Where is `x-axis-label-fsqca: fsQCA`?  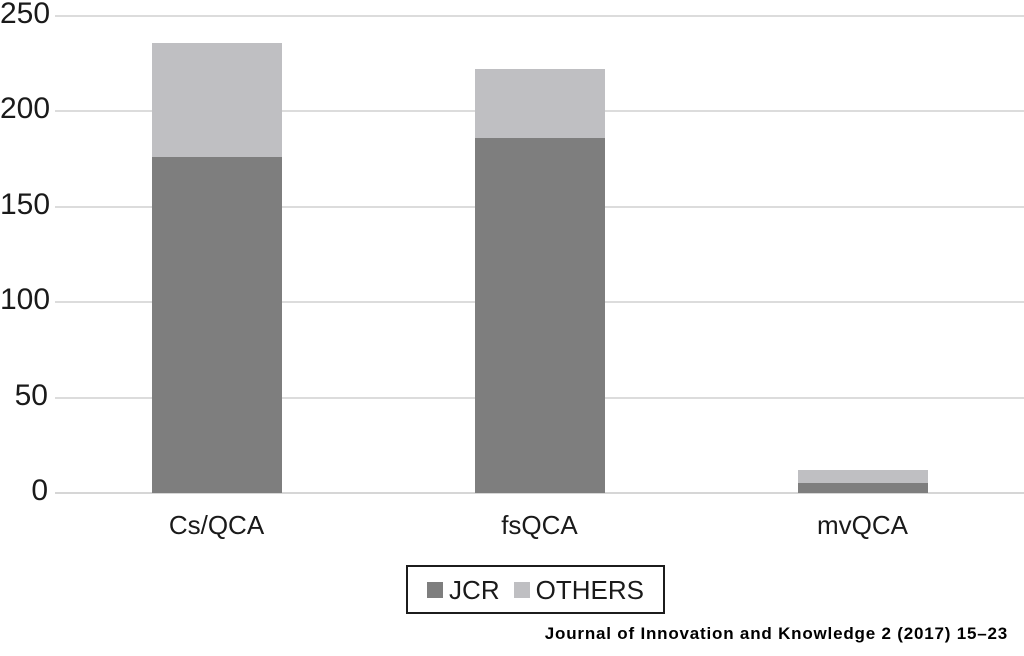 x-axis-label-fsqca: fsQCA is located at coordinates (539, 525).